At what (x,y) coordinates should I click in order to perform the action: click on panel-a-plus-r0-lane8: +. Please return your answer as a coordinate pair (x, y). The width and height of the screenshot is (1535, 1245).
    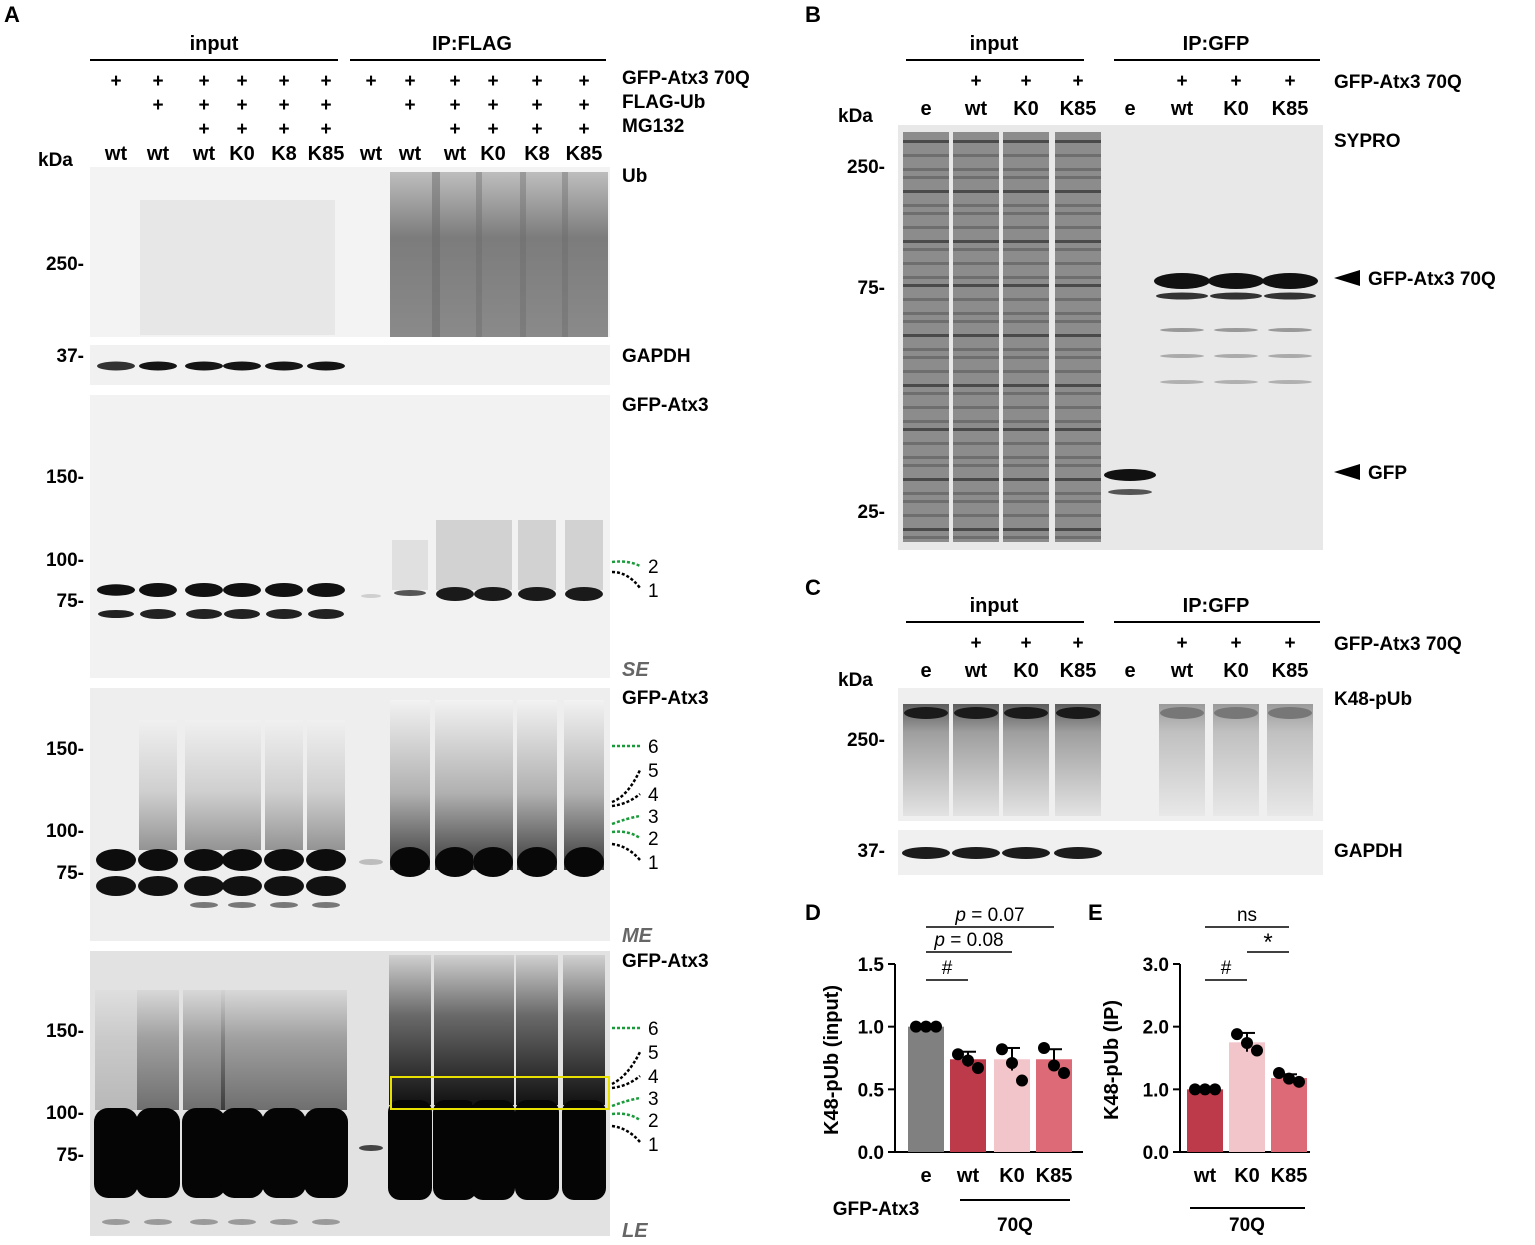
    Looking at the image, I should click on (454, 81).